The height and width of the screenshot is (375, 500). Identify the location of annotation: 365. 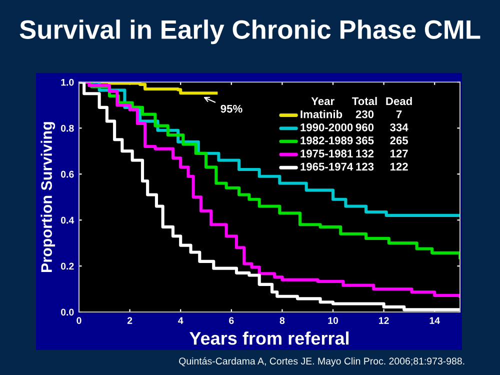
(365, 140).